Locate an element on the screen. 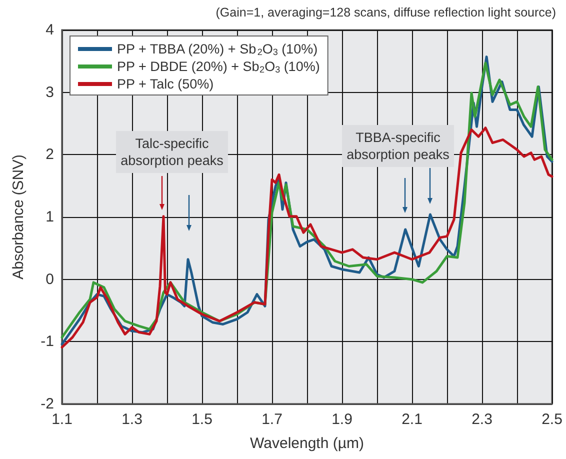 The height and width of the screenshot is (459, 566). annotation: TBBA-specific absorption peaks is located at coordinates (398, 146).